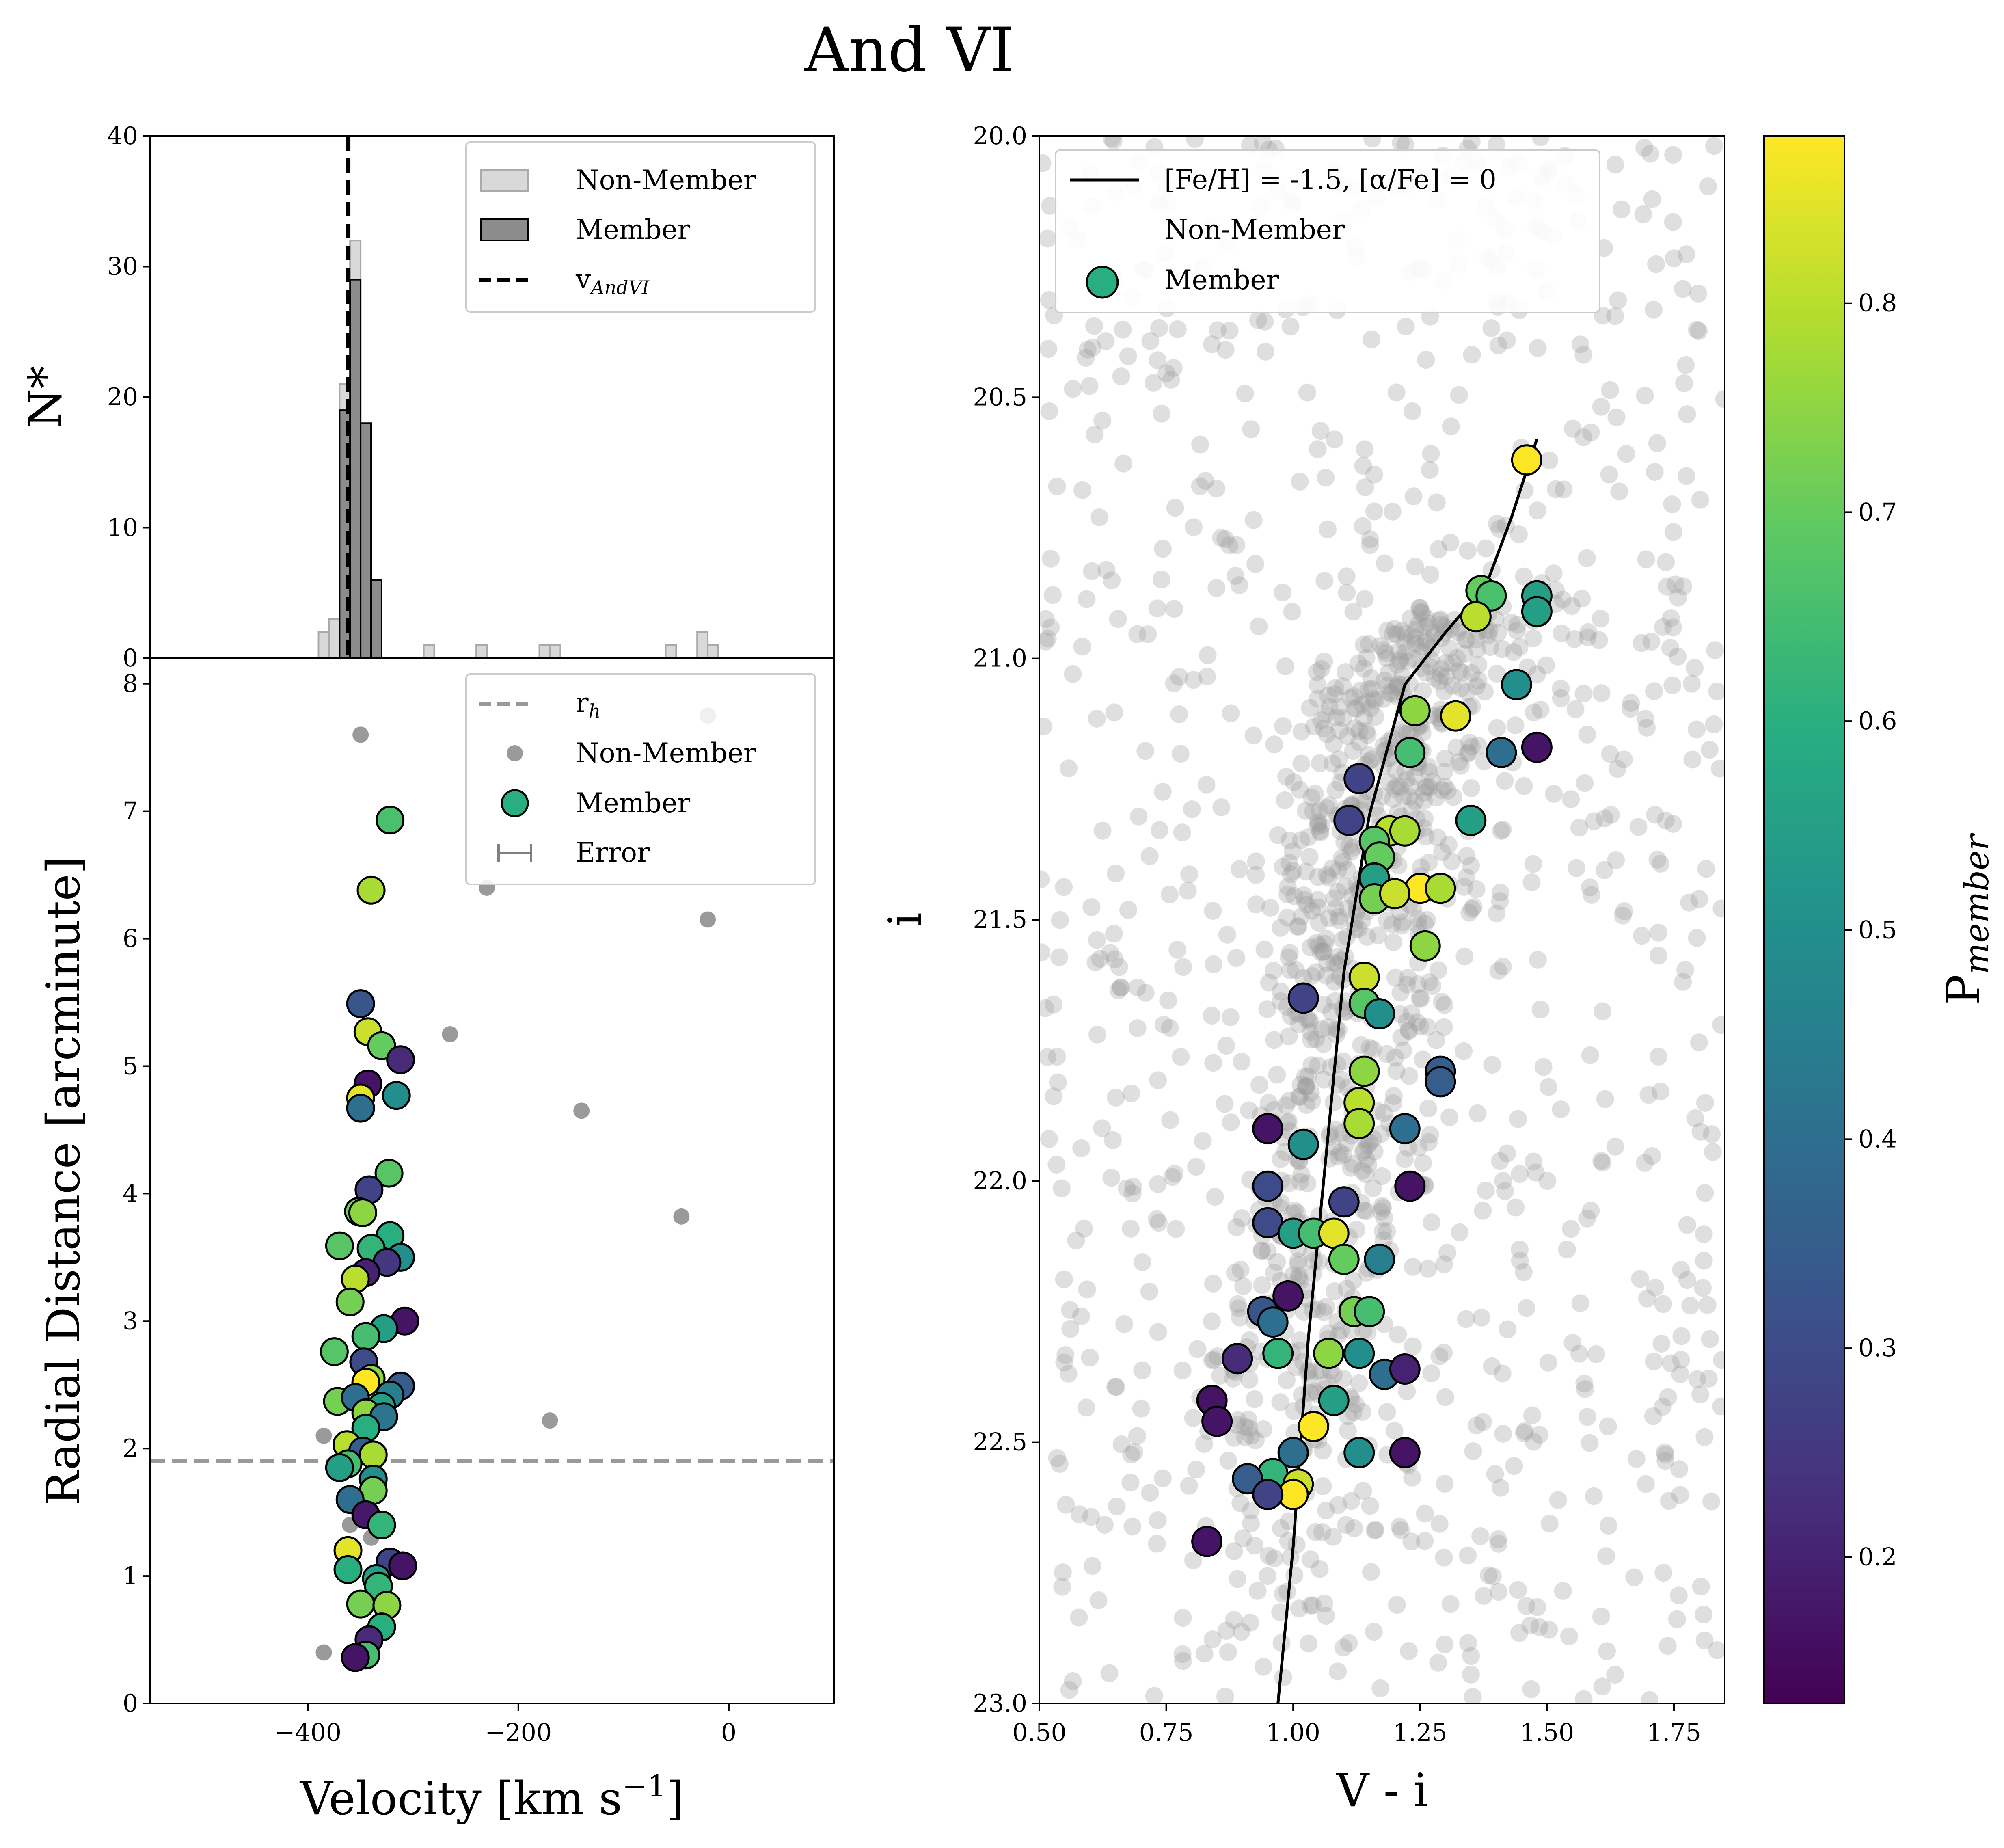 The height and width of the screenshot is (1848, 2004). I want to click on radial-nonmember-point, so click(708, 919).